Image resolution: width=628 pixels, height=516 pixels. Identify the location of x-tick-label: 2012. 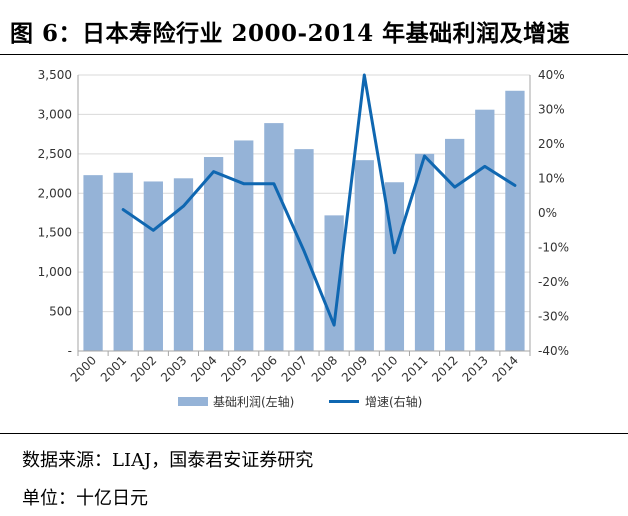
(444, 368).